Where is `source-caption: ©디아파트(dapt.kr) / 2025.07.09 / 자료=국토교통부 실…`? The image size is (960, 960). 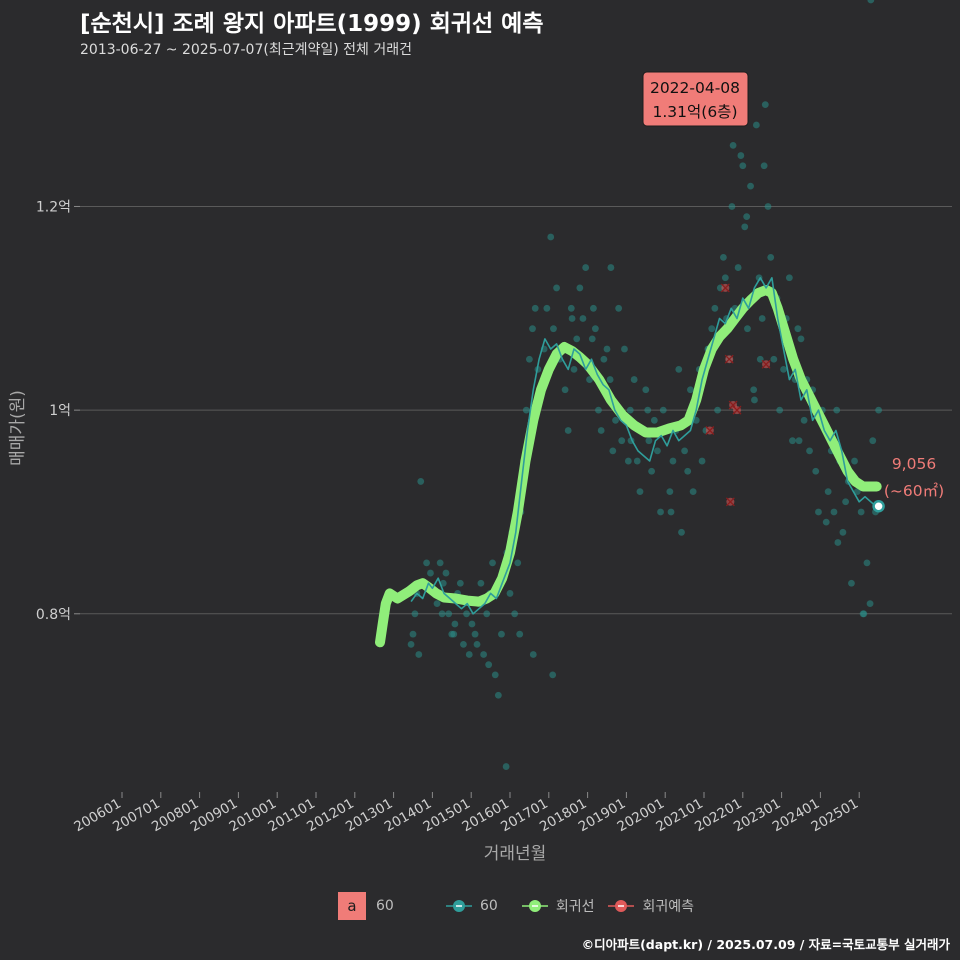 source-caption: ©디아파트(dapt.kr) / 2025.07.09 / 자료=국토교통부 실… is located at coordinates (765, 944).